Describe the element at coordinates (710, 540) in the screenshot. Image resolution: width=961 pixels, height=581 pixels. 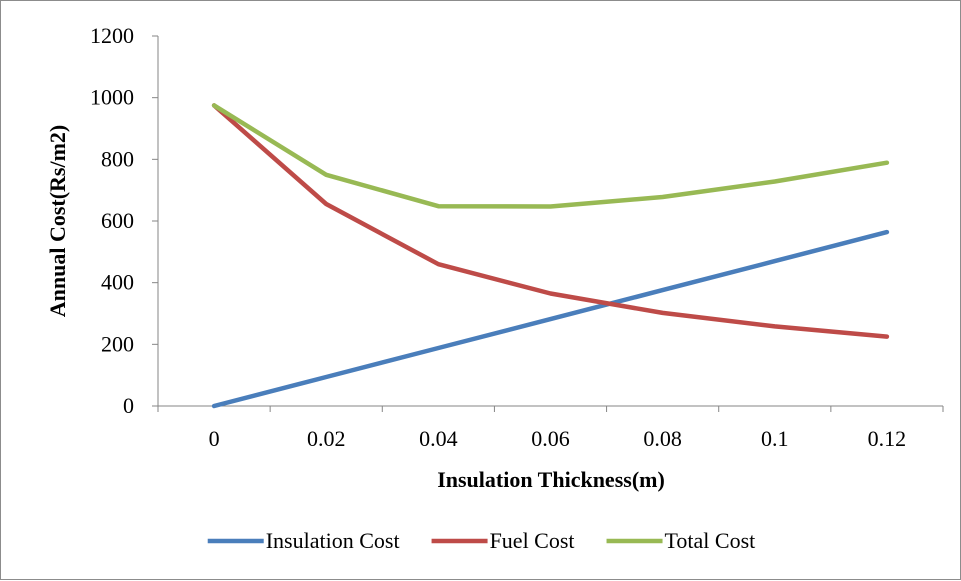
I see `legend-label-total-cost: Total Cost` at that location.